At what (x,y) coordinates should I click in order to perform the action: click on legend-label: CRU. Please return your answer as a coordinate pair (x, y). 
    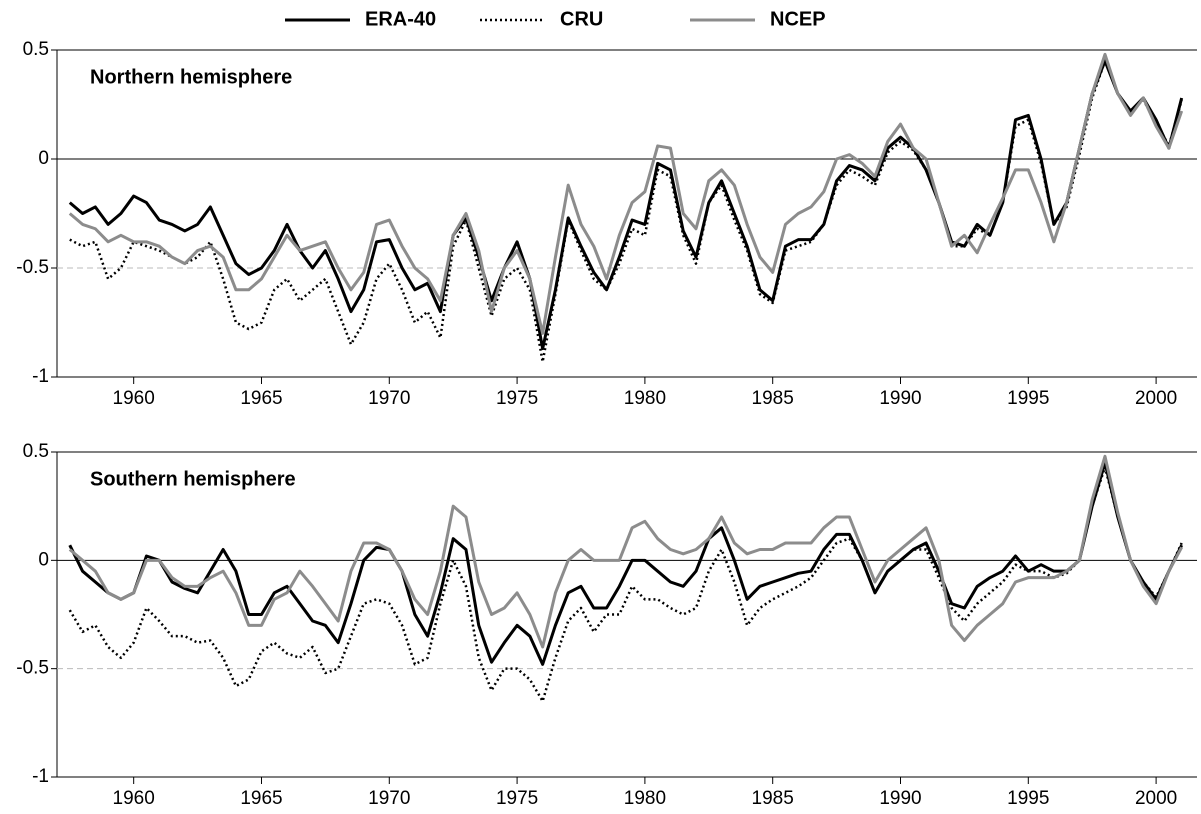
    Looking at the image, I should click on (581, 19).